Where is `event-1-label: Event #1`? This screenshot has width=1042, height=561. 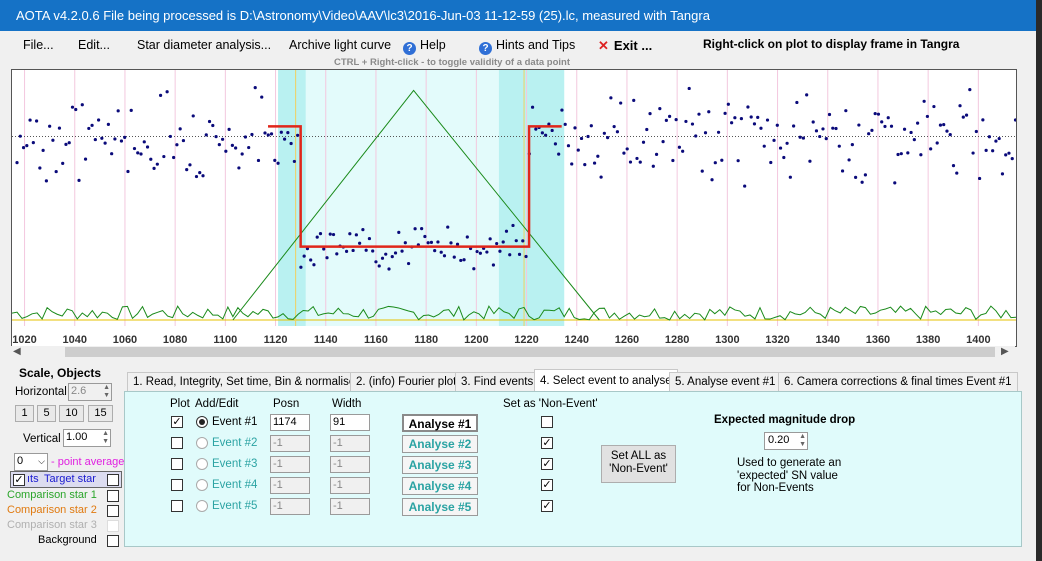
event-1-label: Event #1 is located at coordinates (235, 422).